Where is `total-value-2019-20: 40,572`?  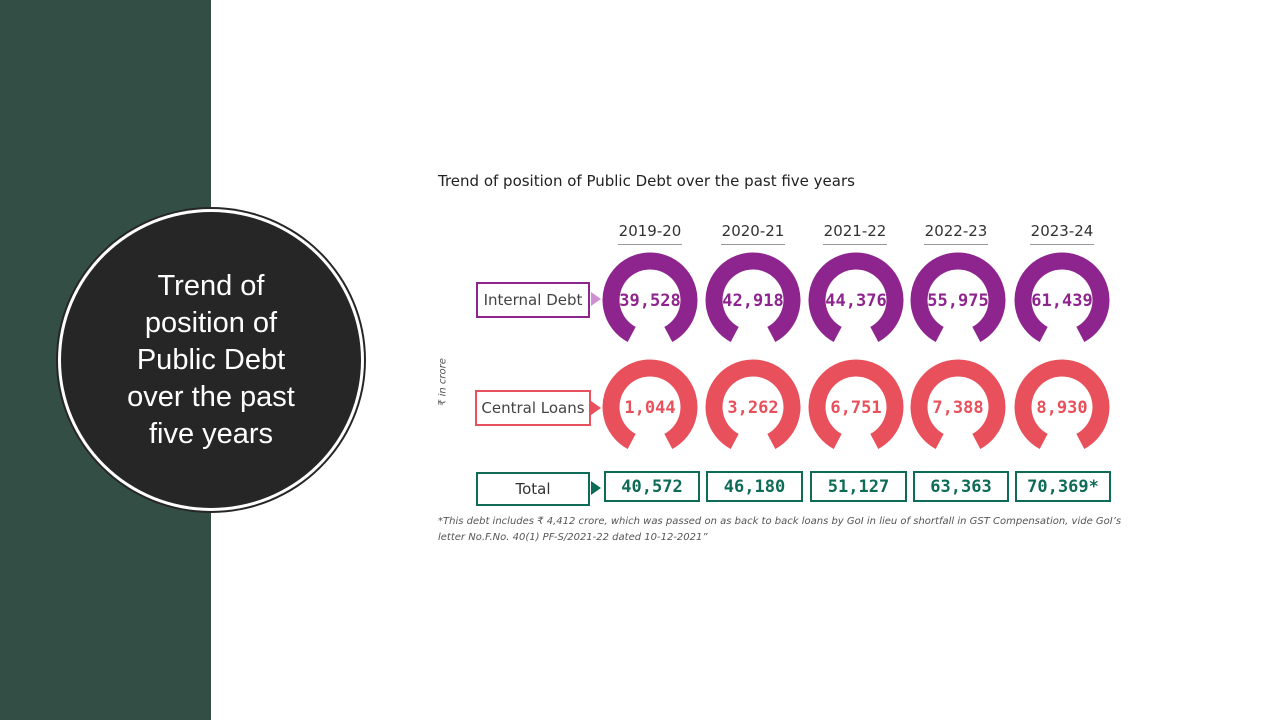
total-value-2019-20: 40,572 is located at coordinates (652, 486).